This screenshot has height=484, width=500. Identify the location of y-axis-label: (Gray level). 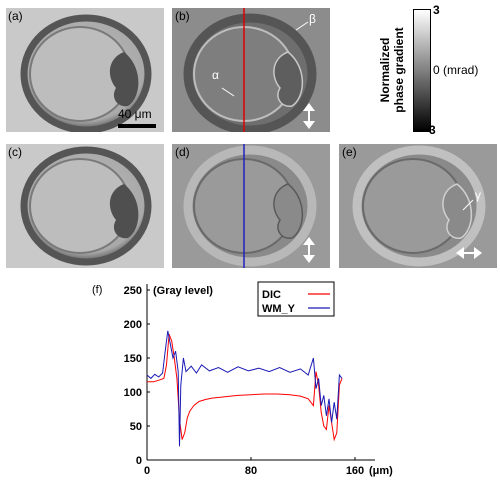
(183, 291).